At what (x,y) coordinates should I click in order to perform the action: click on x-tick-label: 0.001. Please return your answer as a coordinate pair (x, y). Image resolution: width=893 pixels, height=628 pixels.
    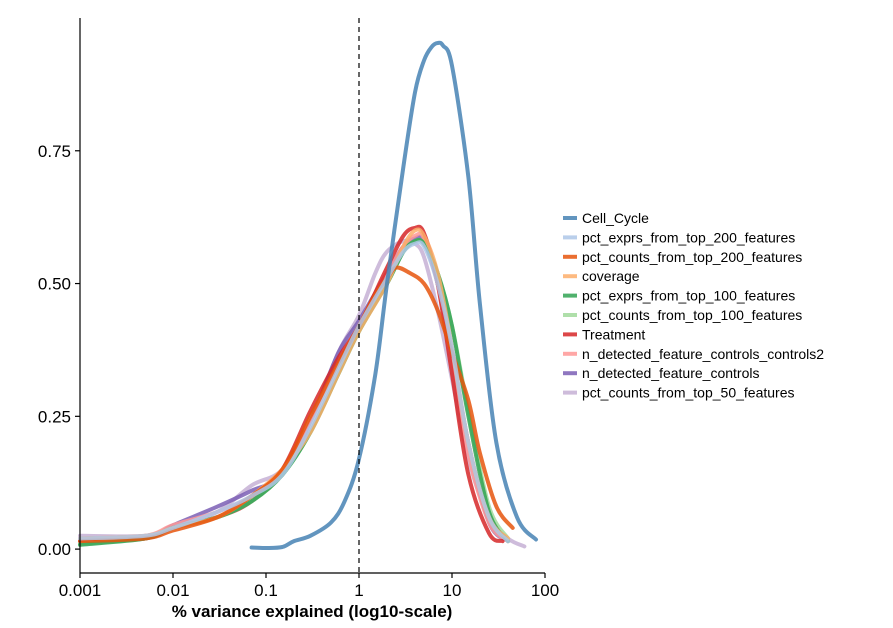
    Looking at the image, I should click on (80, 590).